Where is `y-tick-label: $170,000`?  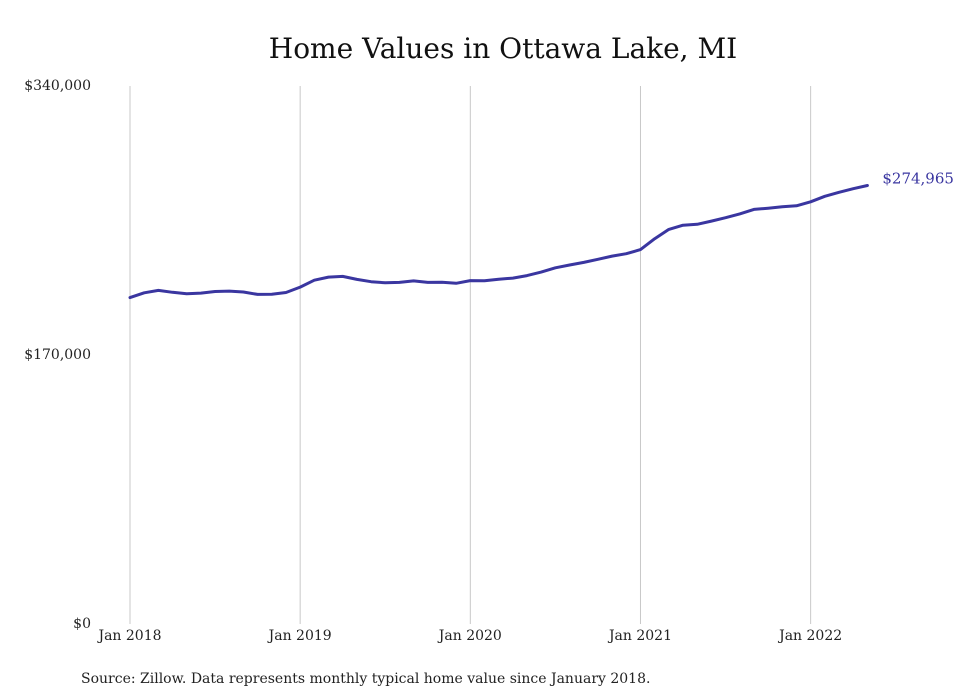 y-tick-label: $170,000 is located at coordinates (57, 355).